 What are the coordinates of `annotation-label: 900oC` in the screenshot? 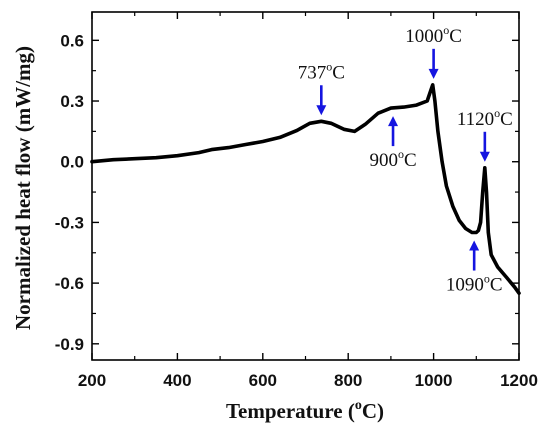 It's located at (392, 159).